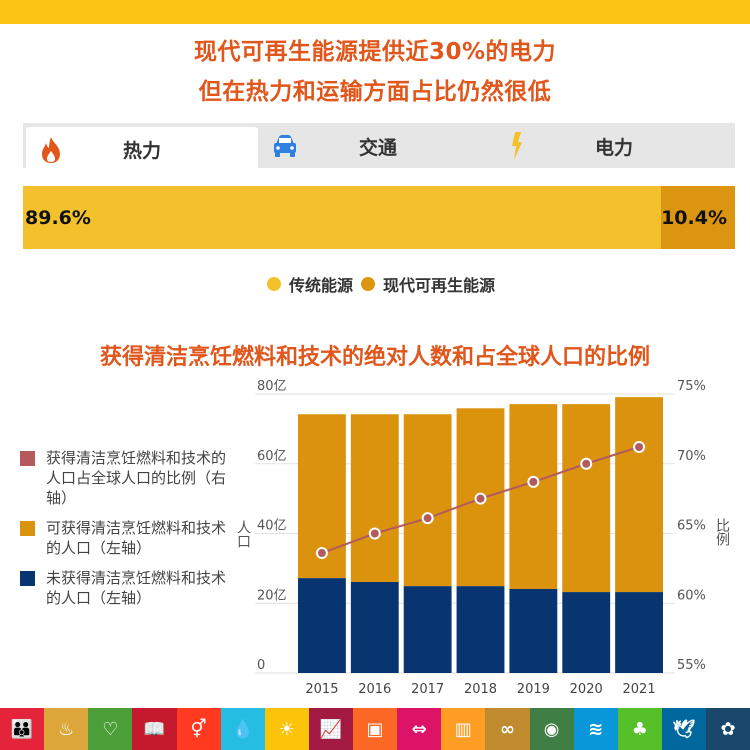 The width and height of the screenshot is (750, 750). I want to click on legend-label-no-access: 未获得清洁烹饪燃料和技术的人口（左轴）, so click(136, 588).